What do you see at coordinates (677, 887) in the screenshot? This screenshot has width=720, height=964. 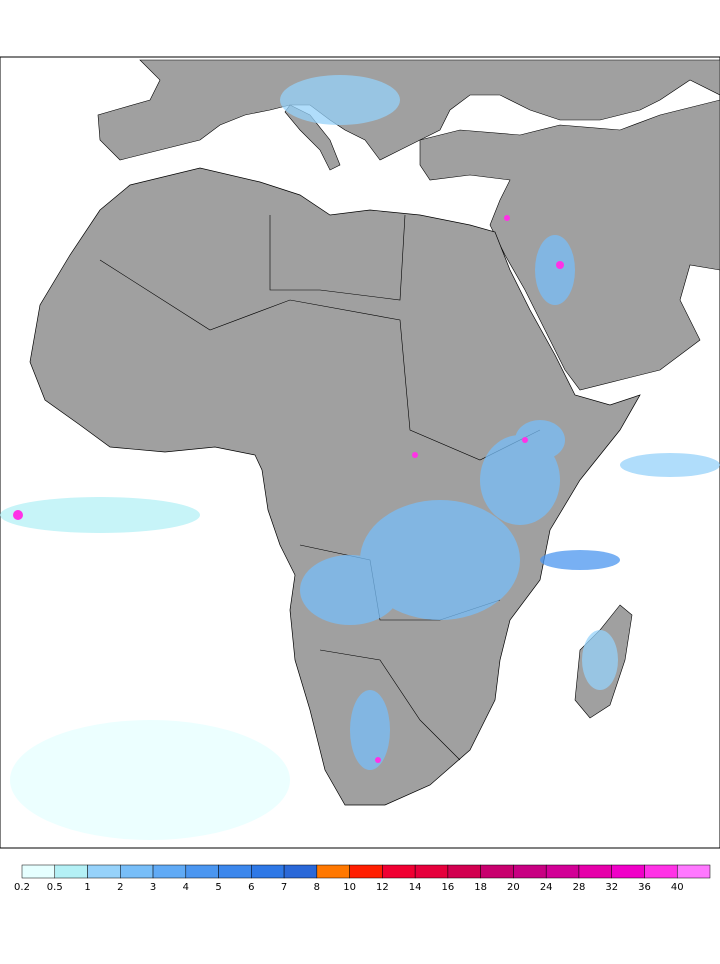 I see `colorbar-label: 40` at bounding box center [677, 887].